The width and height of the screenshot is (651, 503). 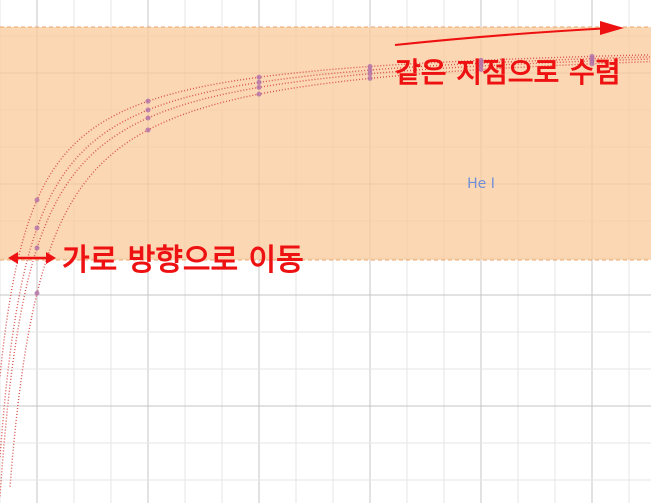 What do you see at coordinates (183, 260) in the screenshot?
I see `annotation: 가로 방향으로 이동` at bounding box center [183, 260].